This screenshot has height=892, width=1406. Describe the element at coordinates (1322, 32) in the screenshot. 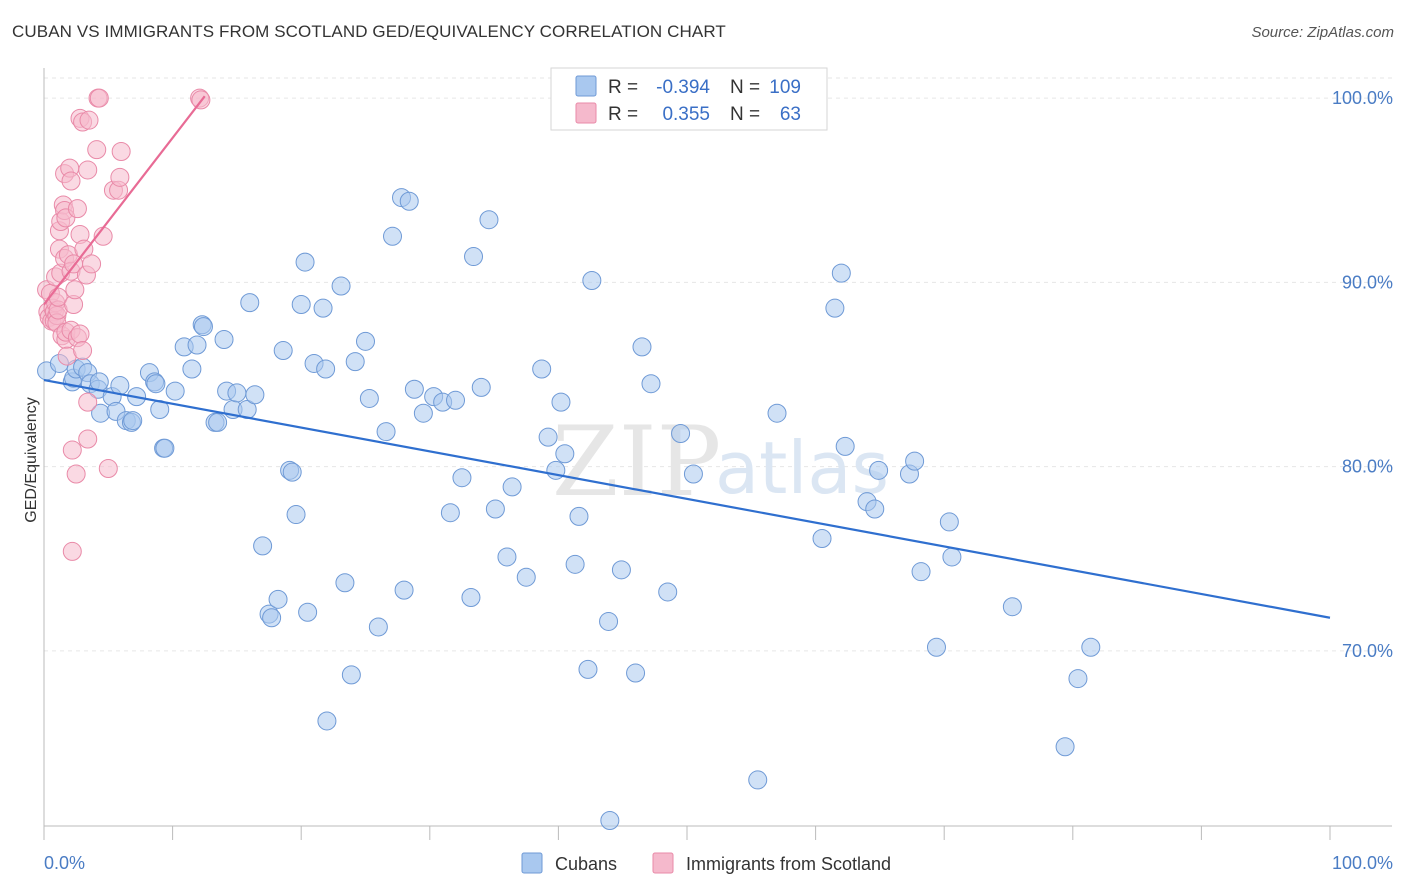

I see `source-label: Source: ZipAtlas.com` at that location.